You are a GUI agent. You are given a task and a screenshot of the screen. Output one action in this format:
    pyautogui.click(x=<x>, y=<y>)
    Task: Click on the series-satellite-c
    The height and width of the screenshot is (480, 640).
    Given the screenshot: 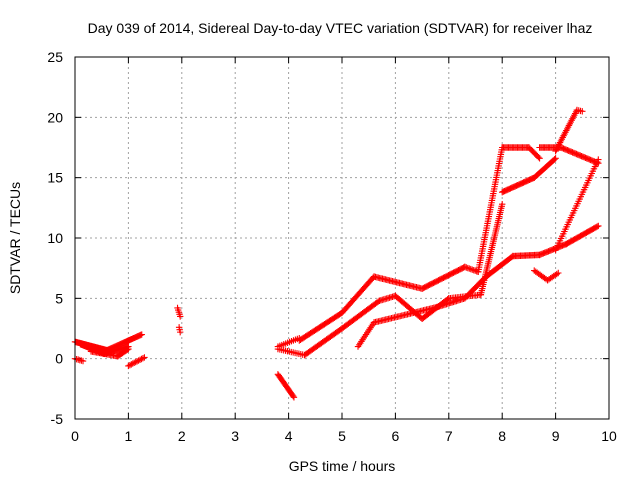 What is the action you would take?
    pyautogui.click(x=109, y=352)
    